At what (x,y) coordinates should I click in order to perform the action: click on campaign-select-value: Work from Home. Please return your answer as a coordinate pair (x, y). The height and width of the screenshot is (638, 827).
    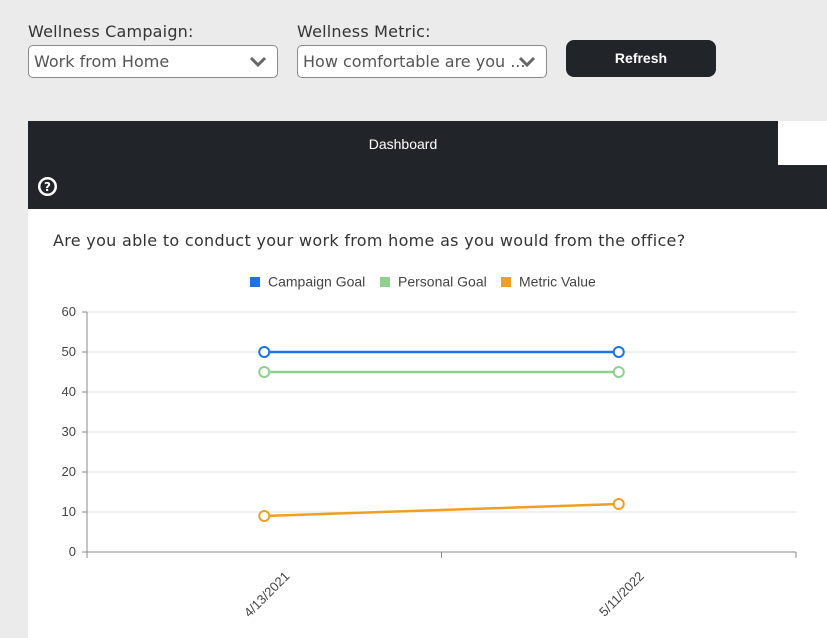
    Looking at the image, I should click on (102, 61).